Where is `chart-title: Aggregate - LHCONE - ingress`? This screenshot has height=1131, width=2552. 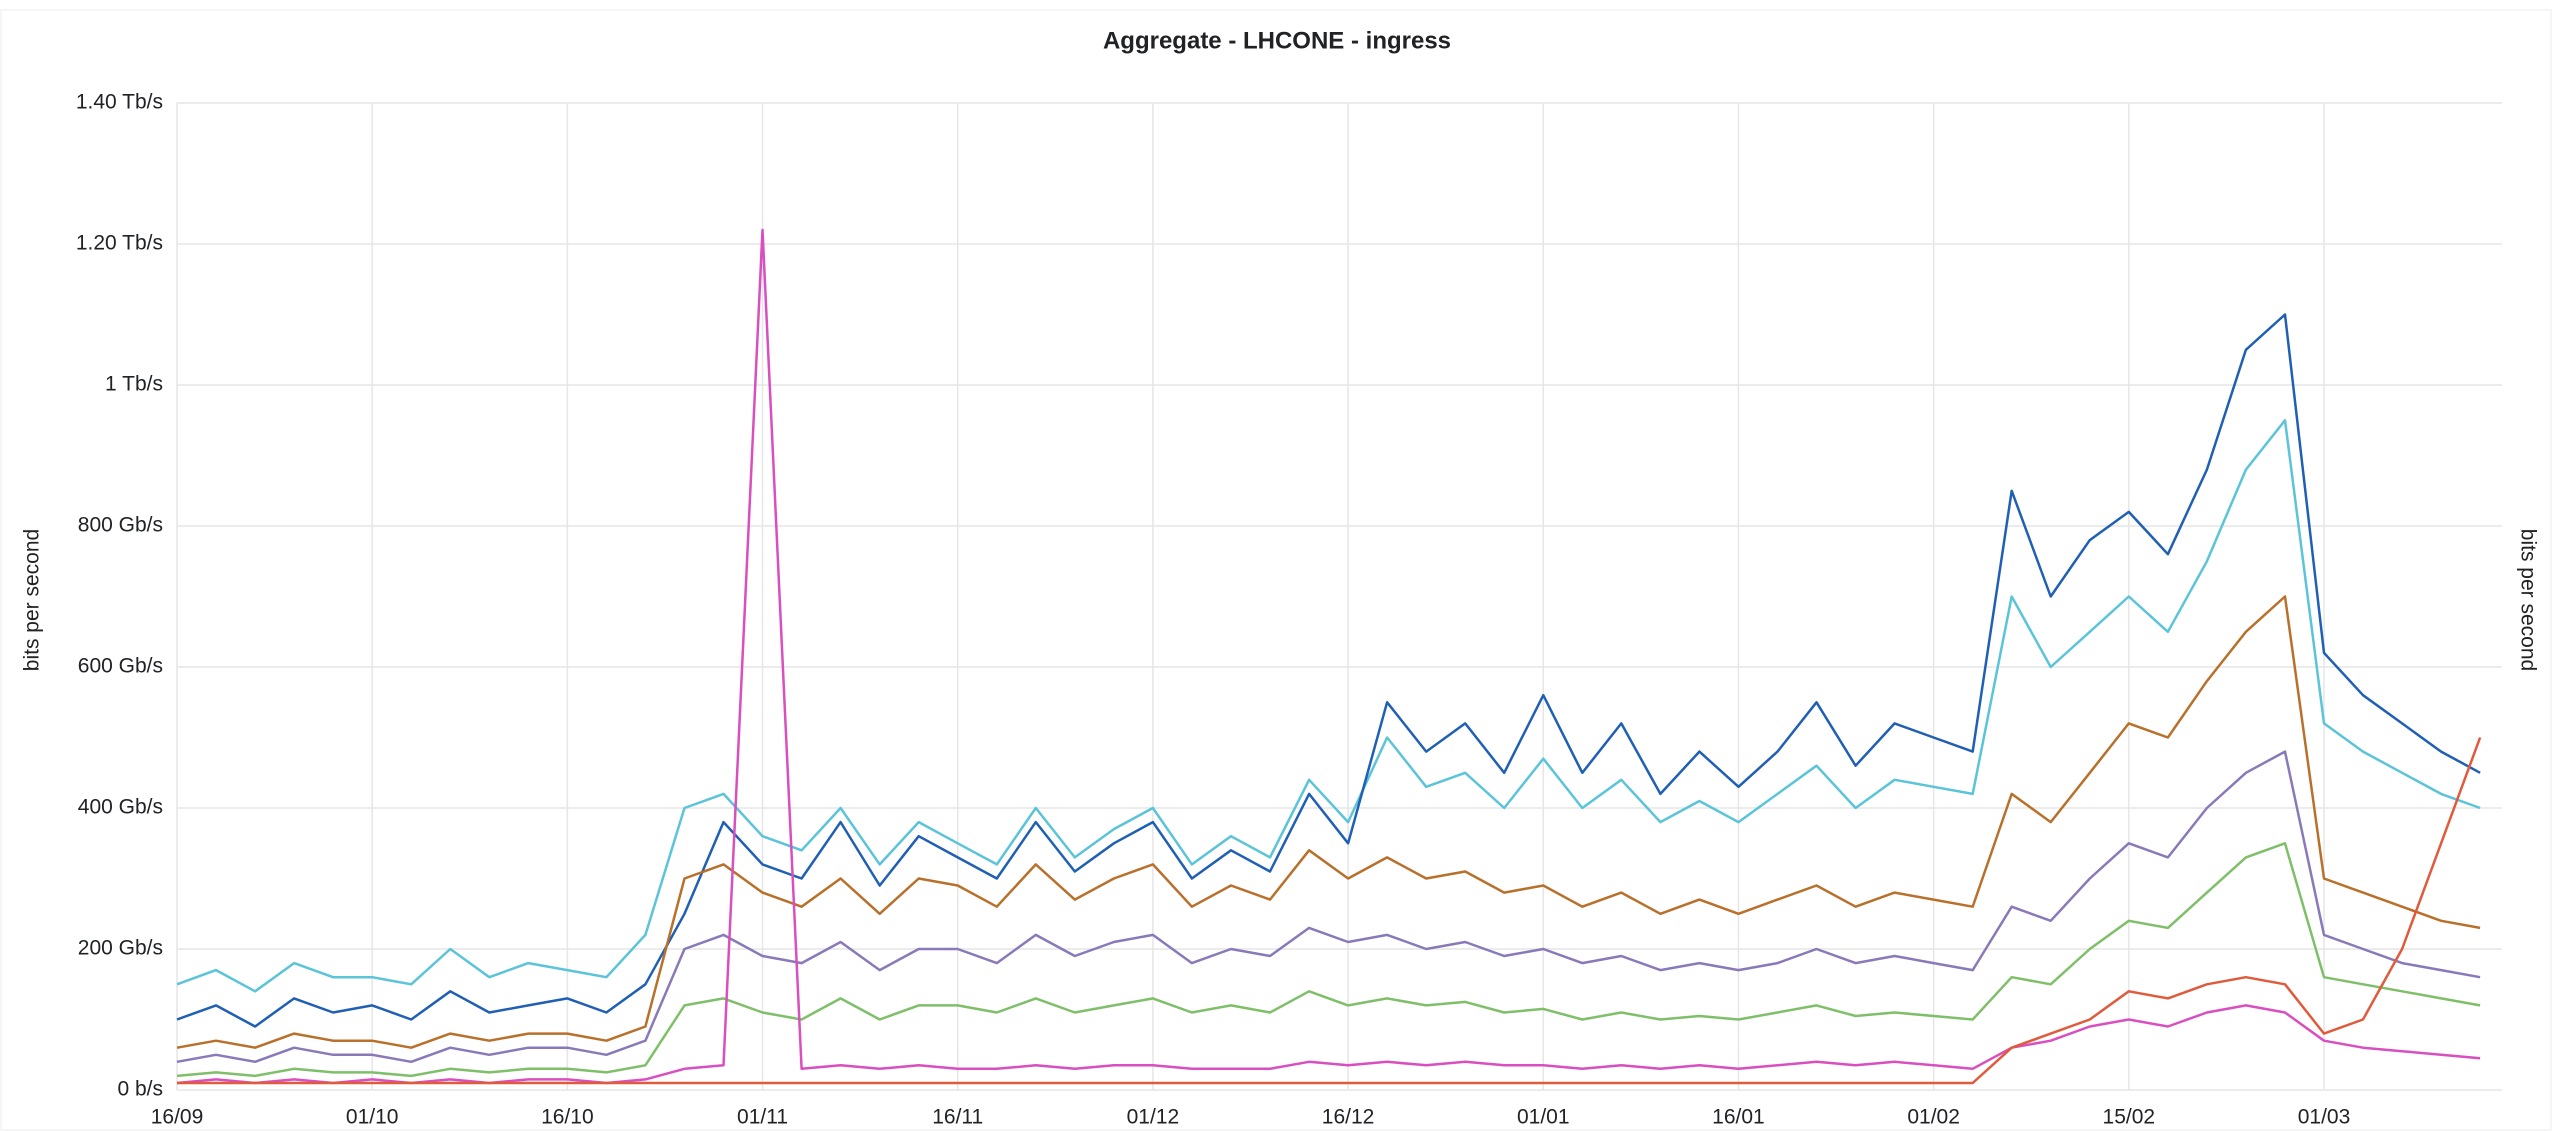
chart-title: Aggregate - LHCONE - ingress is located at coordinates (1277, 40).